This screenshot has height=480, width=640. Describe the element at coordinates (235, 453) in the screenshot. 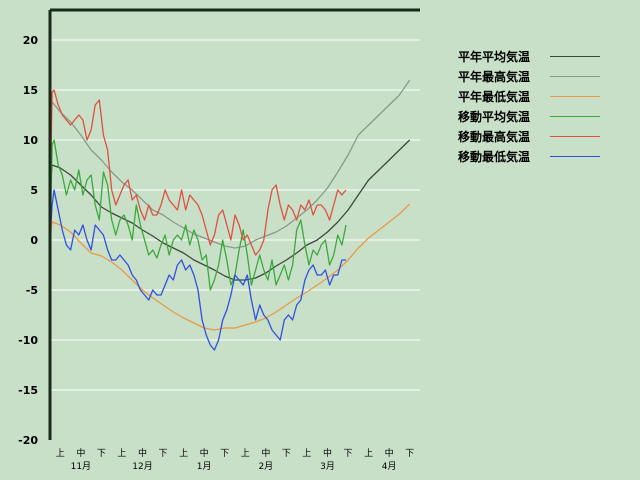

I see `x-tick-labels: 上中下上中下上中下上中下上中下上中下` at that location.